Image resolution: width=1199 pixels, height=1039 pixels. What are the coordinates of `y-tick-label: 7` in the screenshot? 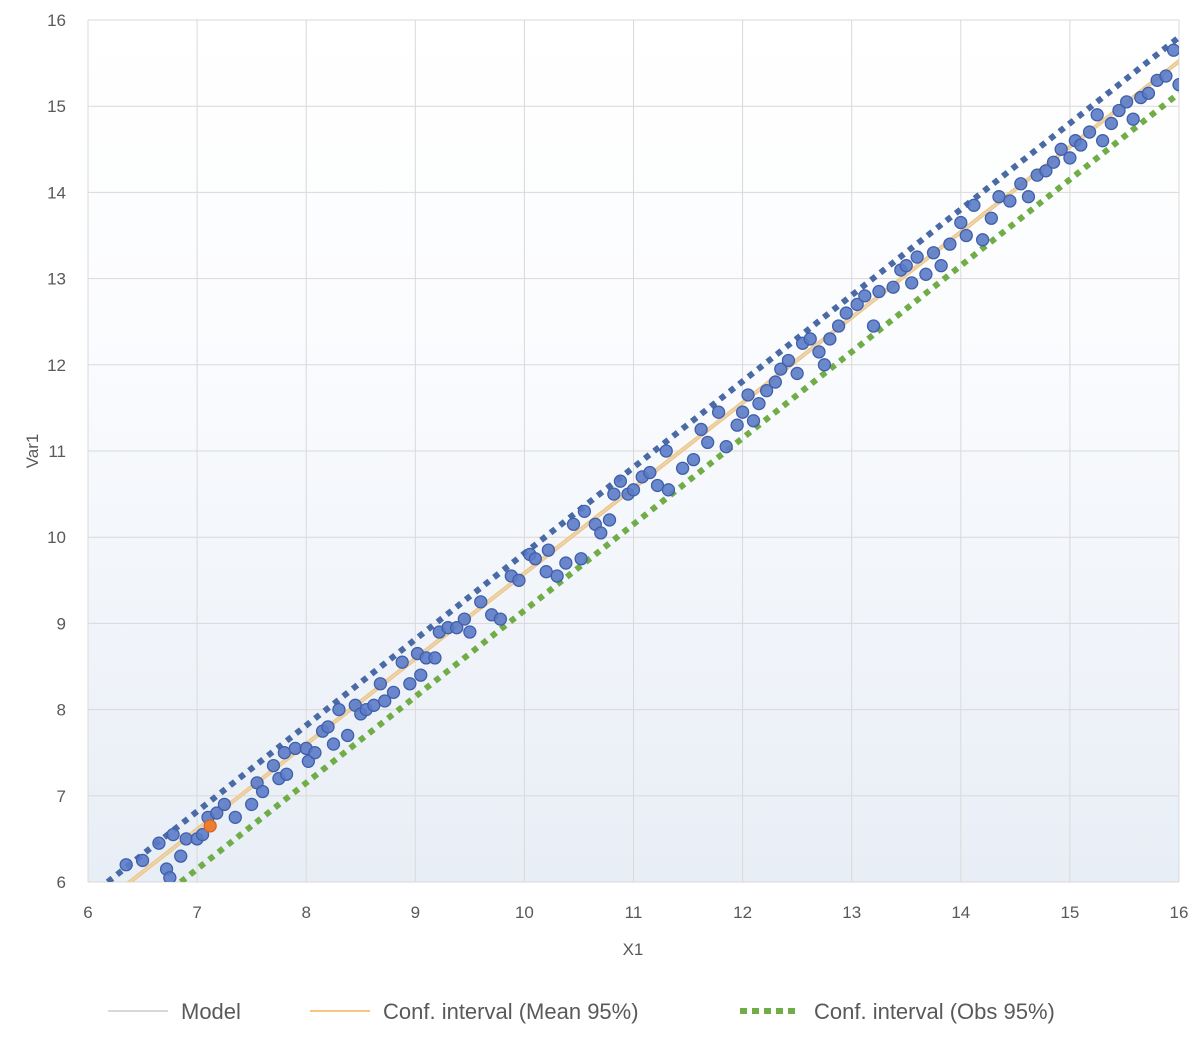 It's located at (61, 796).